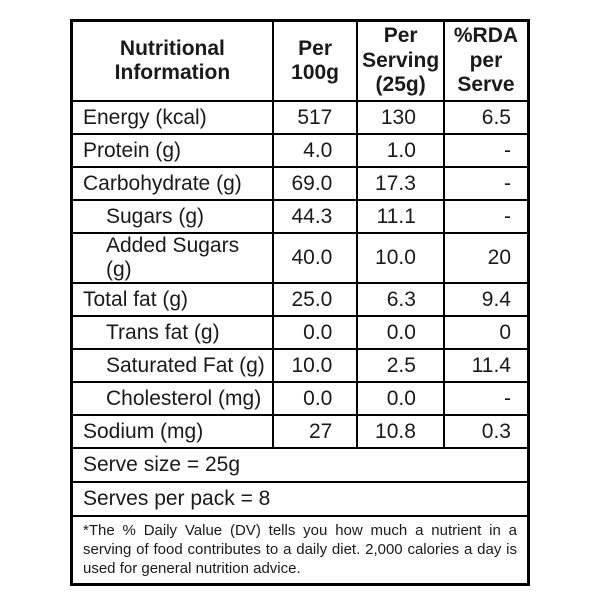 This screenshot has height=600, width=600. What do you see at coordinates (400, 150) in the screenshot?
I see `per-serving-value: 1.0` at bounding box center [400, 150].